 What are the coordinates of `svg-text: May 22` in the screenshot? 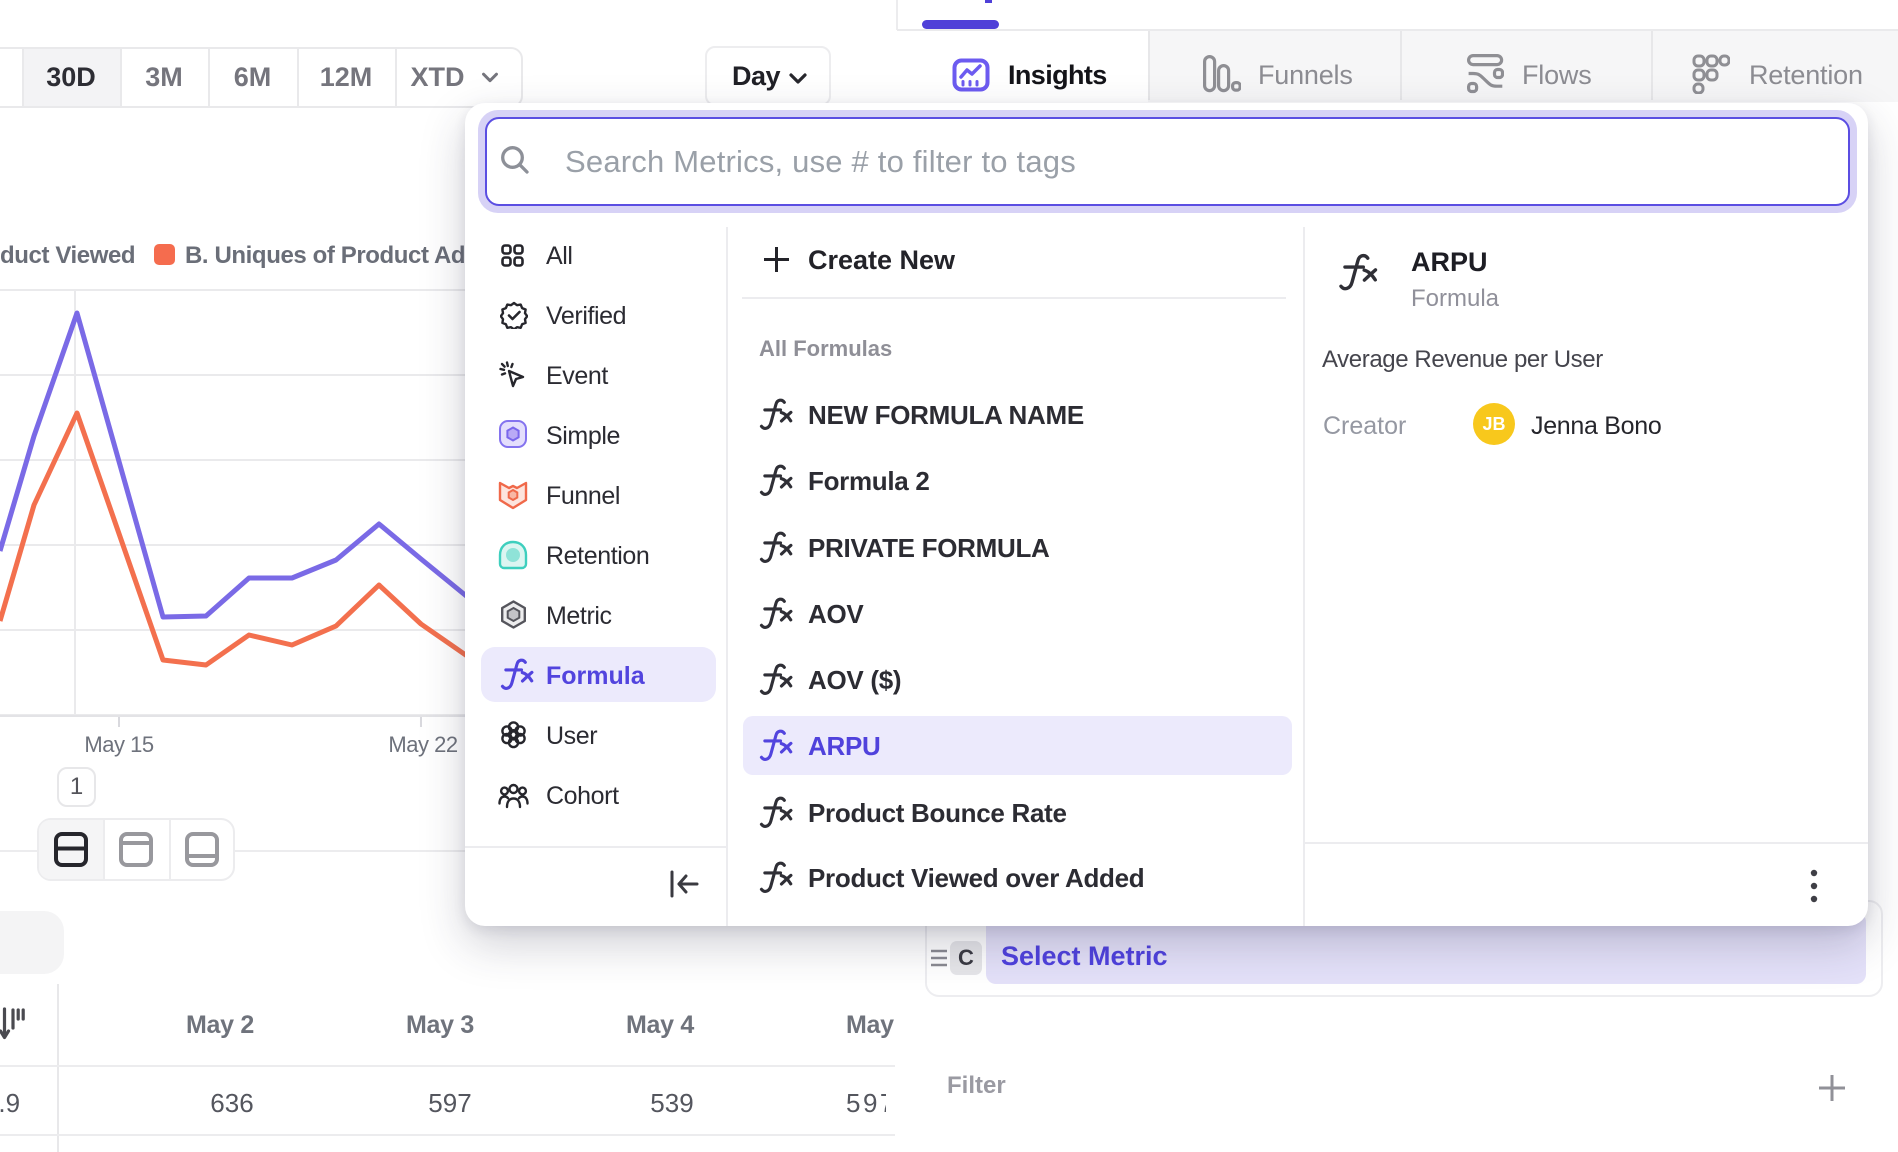 It's located at (422, 744).